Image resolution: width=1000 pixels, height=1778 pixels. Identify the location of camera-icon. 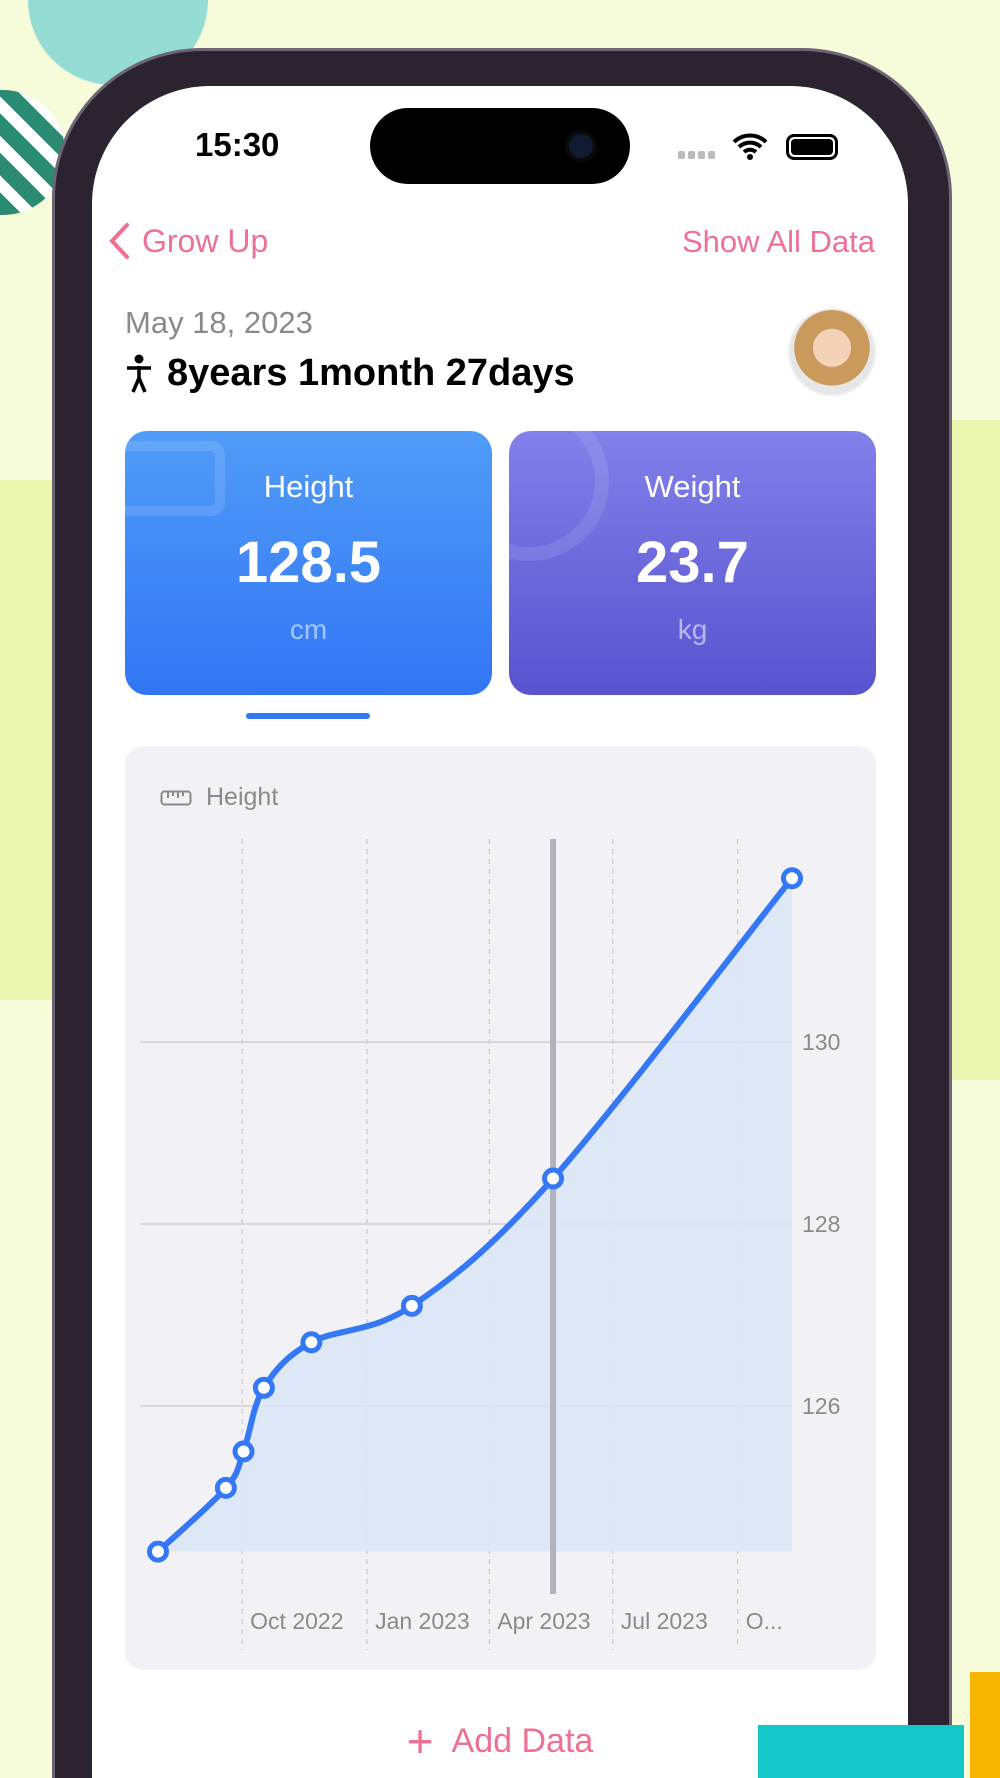
(581, 146).